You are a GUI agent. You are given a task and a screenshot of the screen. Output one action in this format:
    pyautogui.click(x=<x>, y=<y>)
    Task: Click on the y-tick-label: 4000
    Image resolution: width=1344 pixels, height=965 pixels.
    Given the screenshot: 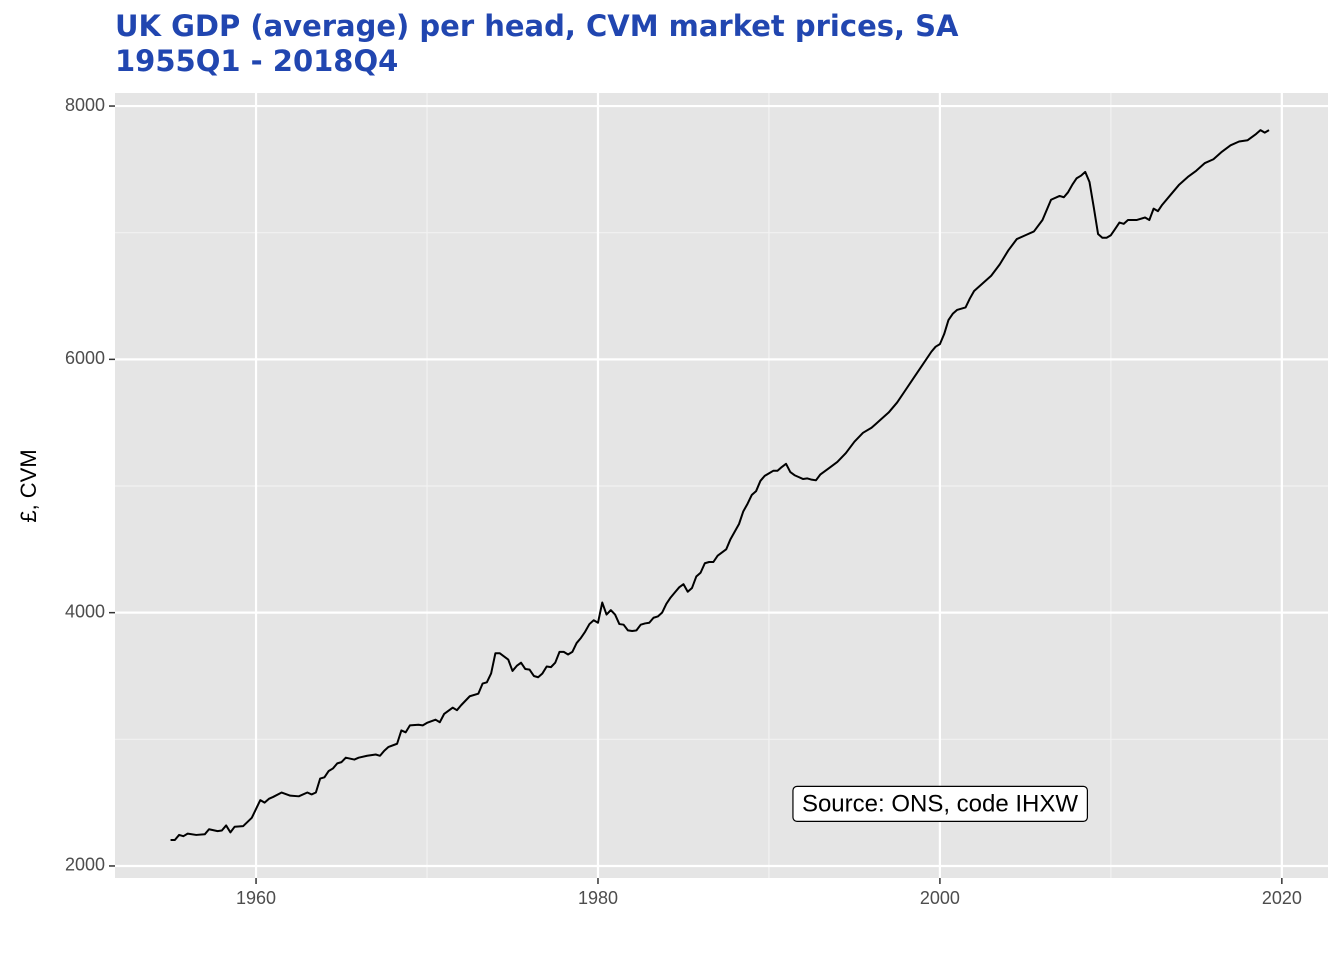 What is the action you would take?
    pyautogui.click(x=85, y=611)
    